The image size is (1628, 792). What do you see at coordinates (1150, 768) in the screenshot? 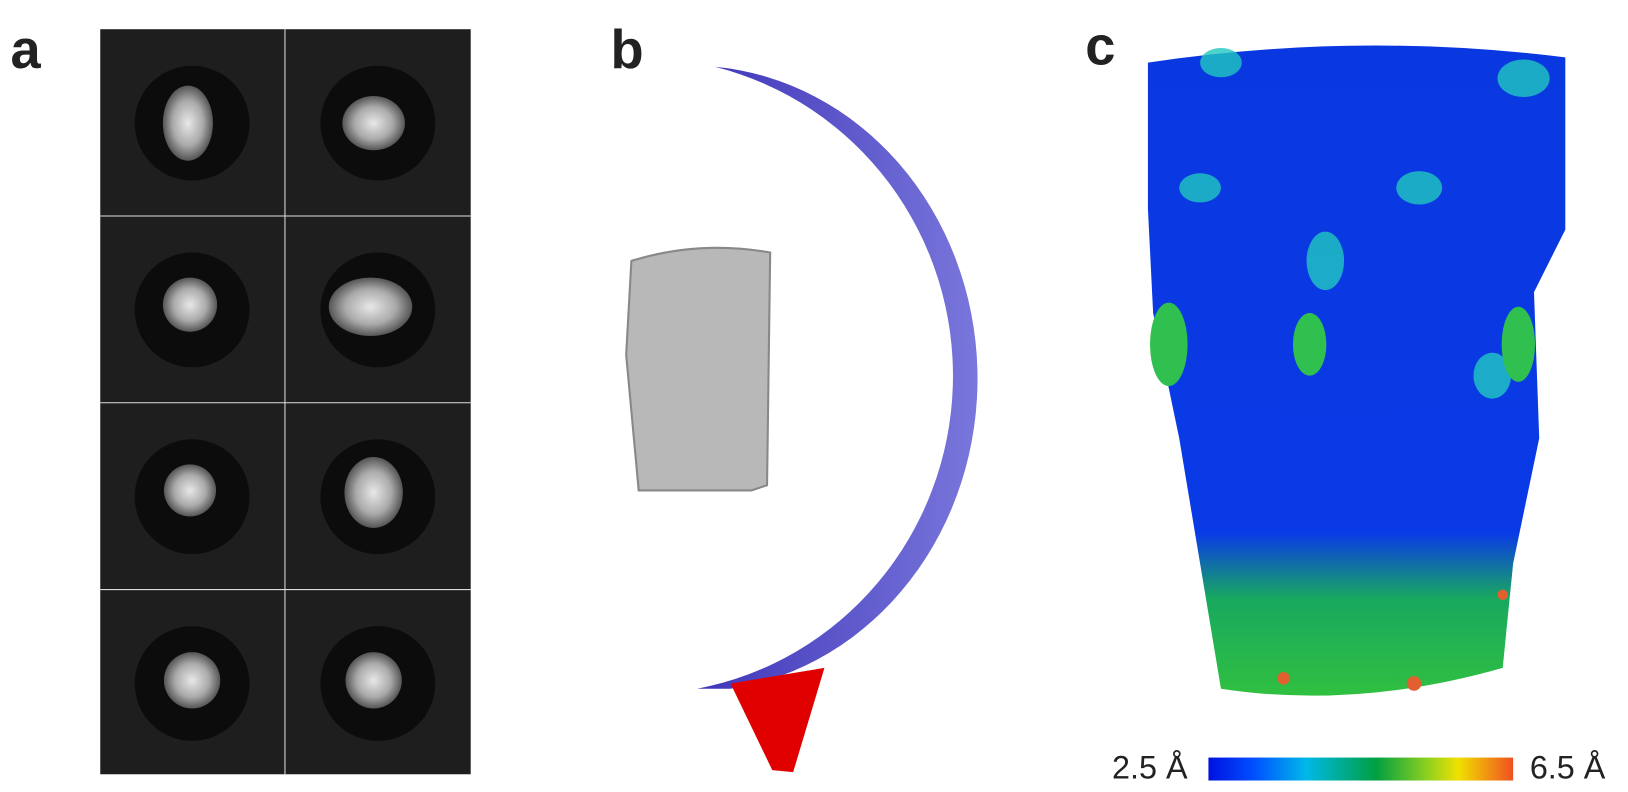
I see `colorbar-min-label: 2.5 Å` at bounding box center [1150, 768].